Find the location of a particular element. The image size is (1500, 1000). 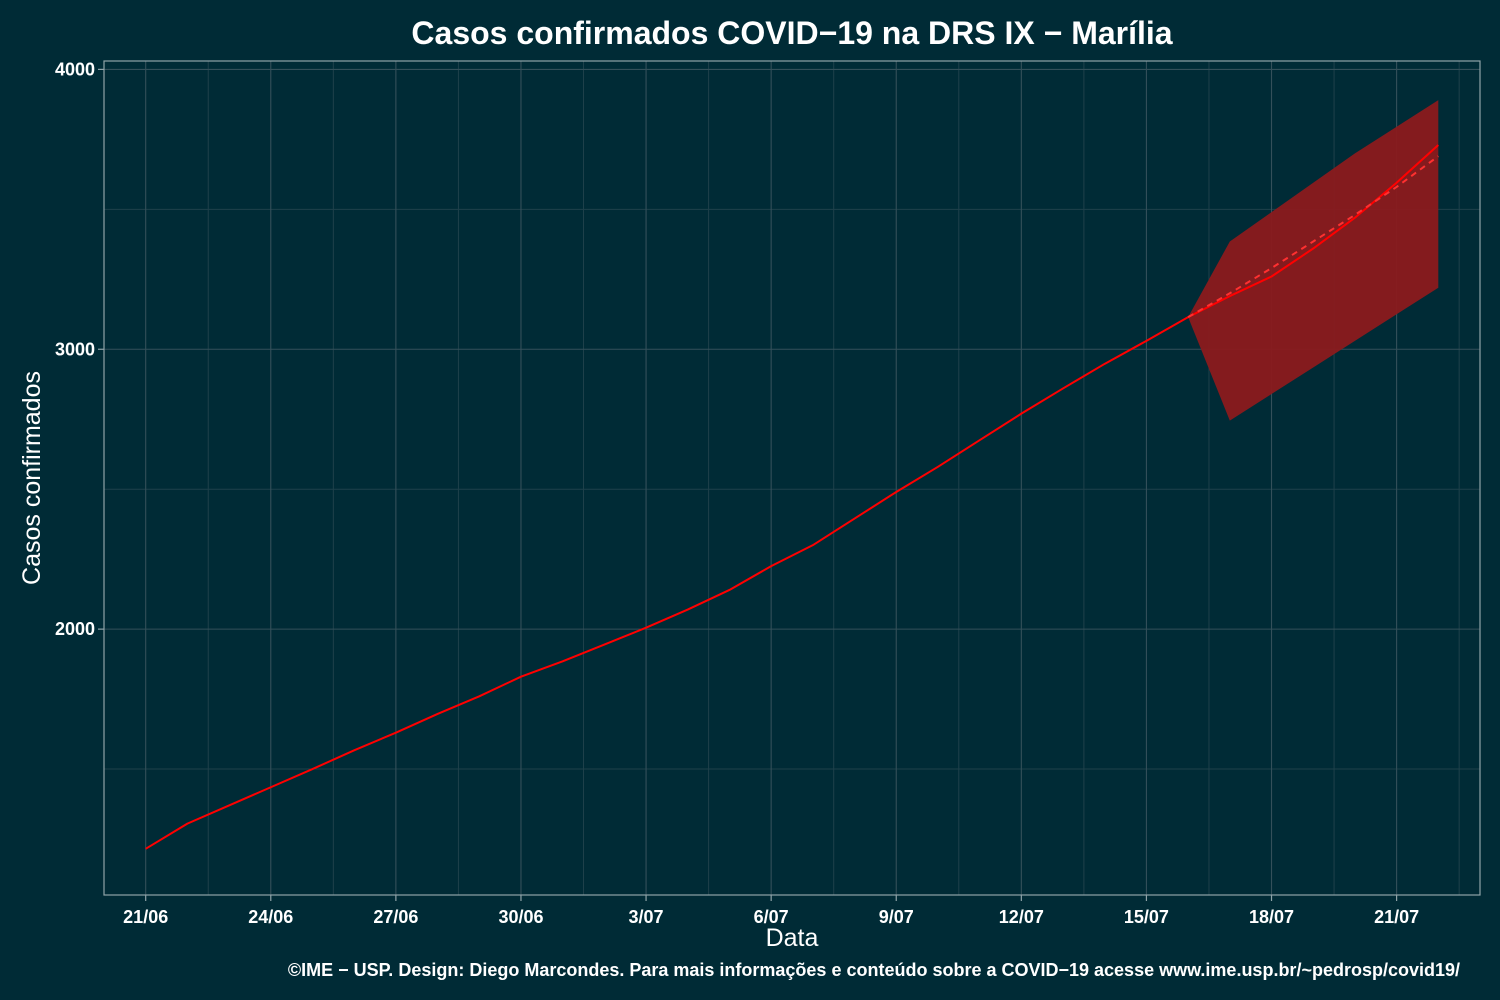

y-axis-title: Casos confirmados is located at coordinates (32, 478).